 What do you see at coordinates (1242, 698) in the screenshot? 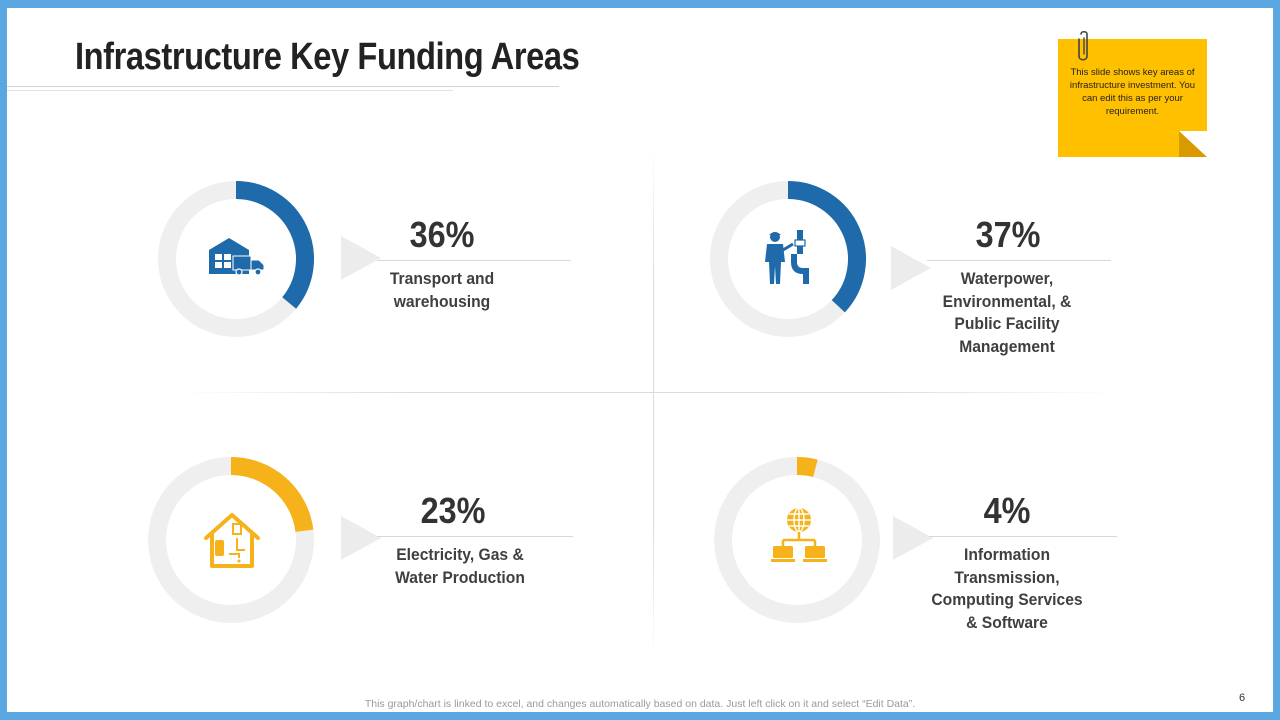
I see `page-number: 6` at bounding box center [1242, 698].